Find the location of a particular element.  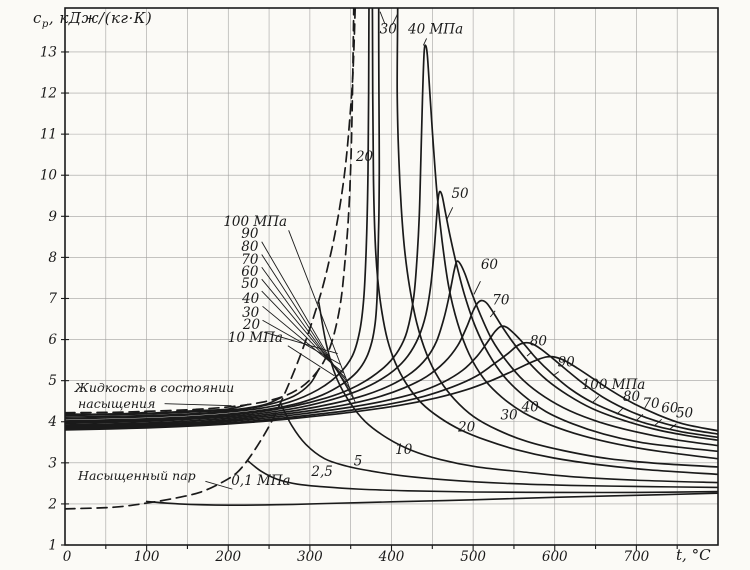

curve-p2.5-vapor is located at coordinates (482, 476).